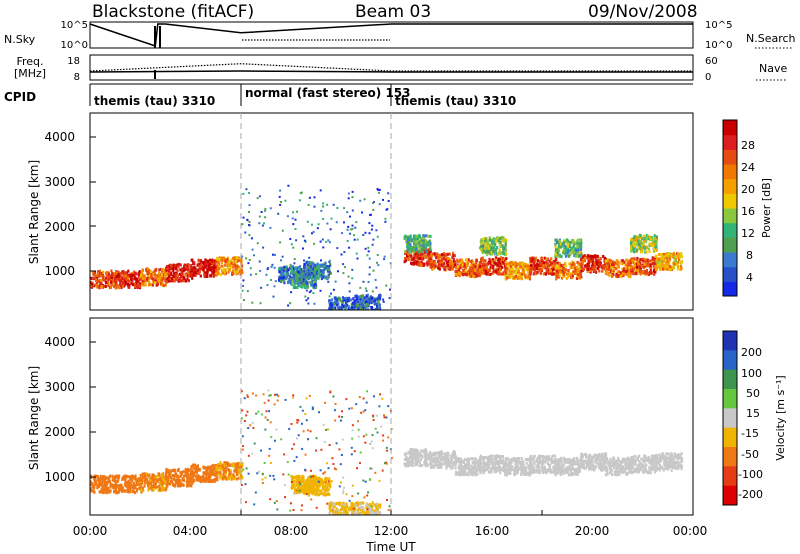 The width and height of the screenshot is (800, 554). I want to click on freq-tick-low: 8, so click(77, 77).